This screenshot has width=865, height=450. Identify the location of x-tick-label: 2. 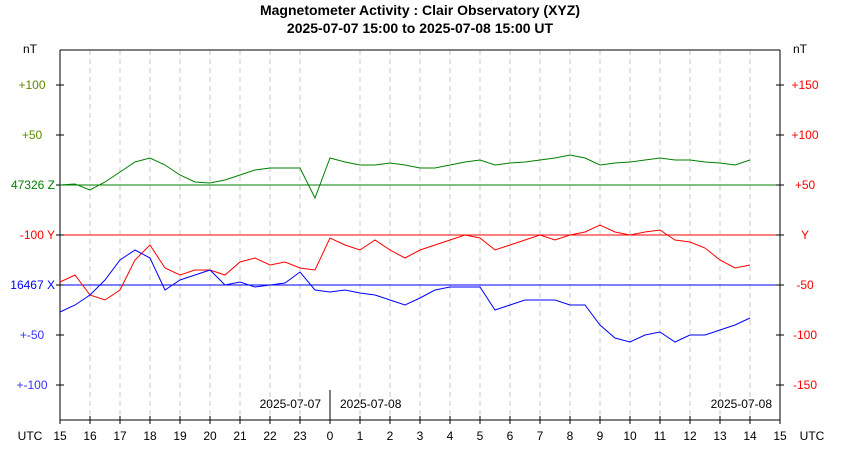
(390, 436).